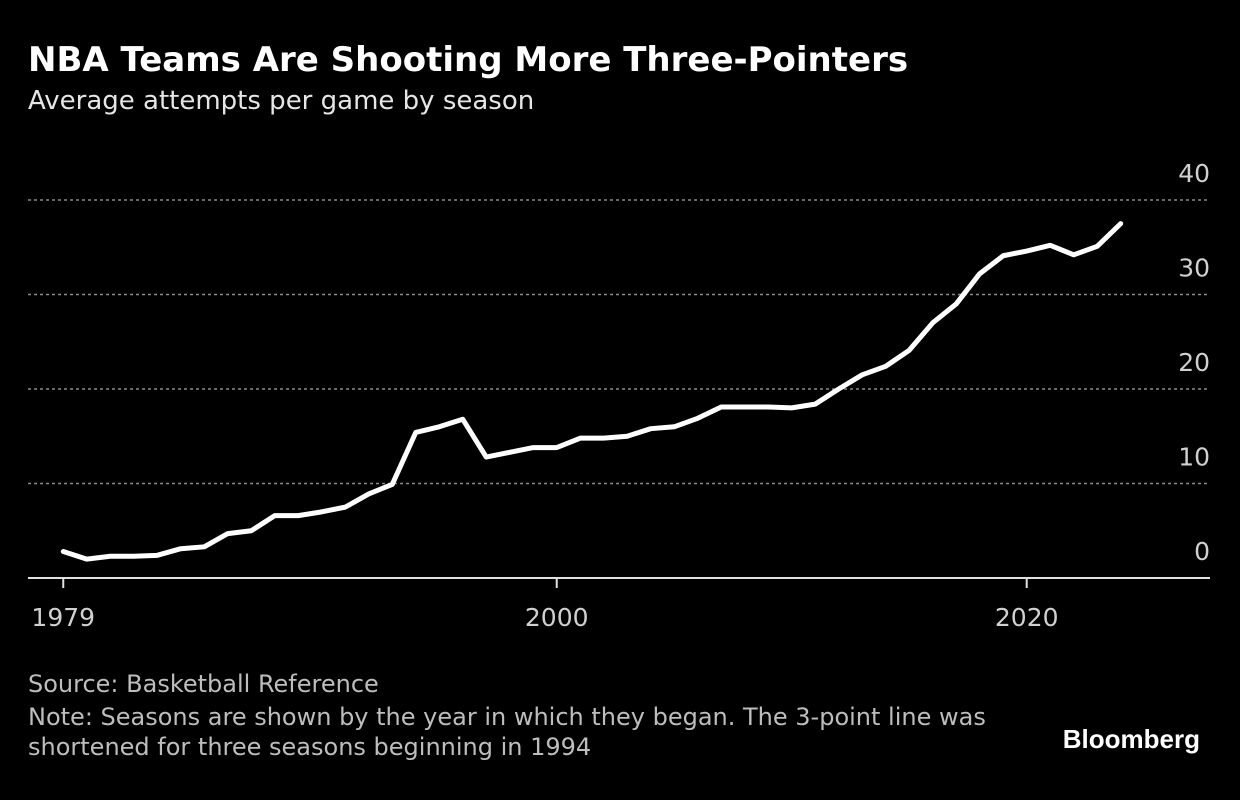 This screenshot has height=800, width=1240. What do you see at coordinates (1194, 173) in the screenshot?
I see `y-tick-label: 40` at bounding box center [1194, 173].